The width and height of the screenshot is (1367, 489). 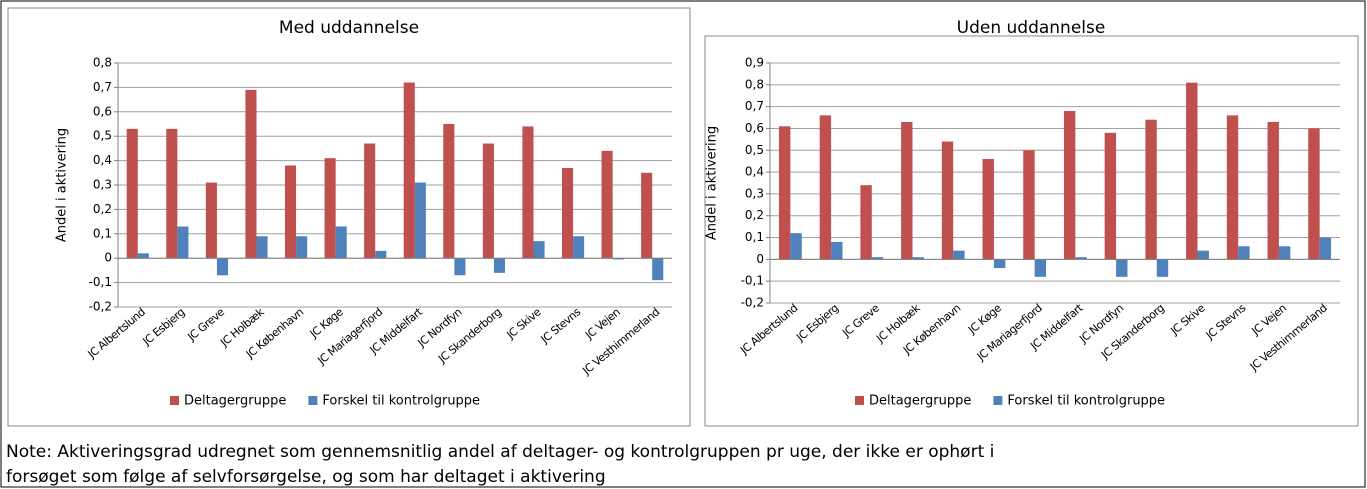 What do you see at coordinates (754, 63) in the screenshot?
I see `y-tick-label: 0,9` at bounding box center [754, 63].